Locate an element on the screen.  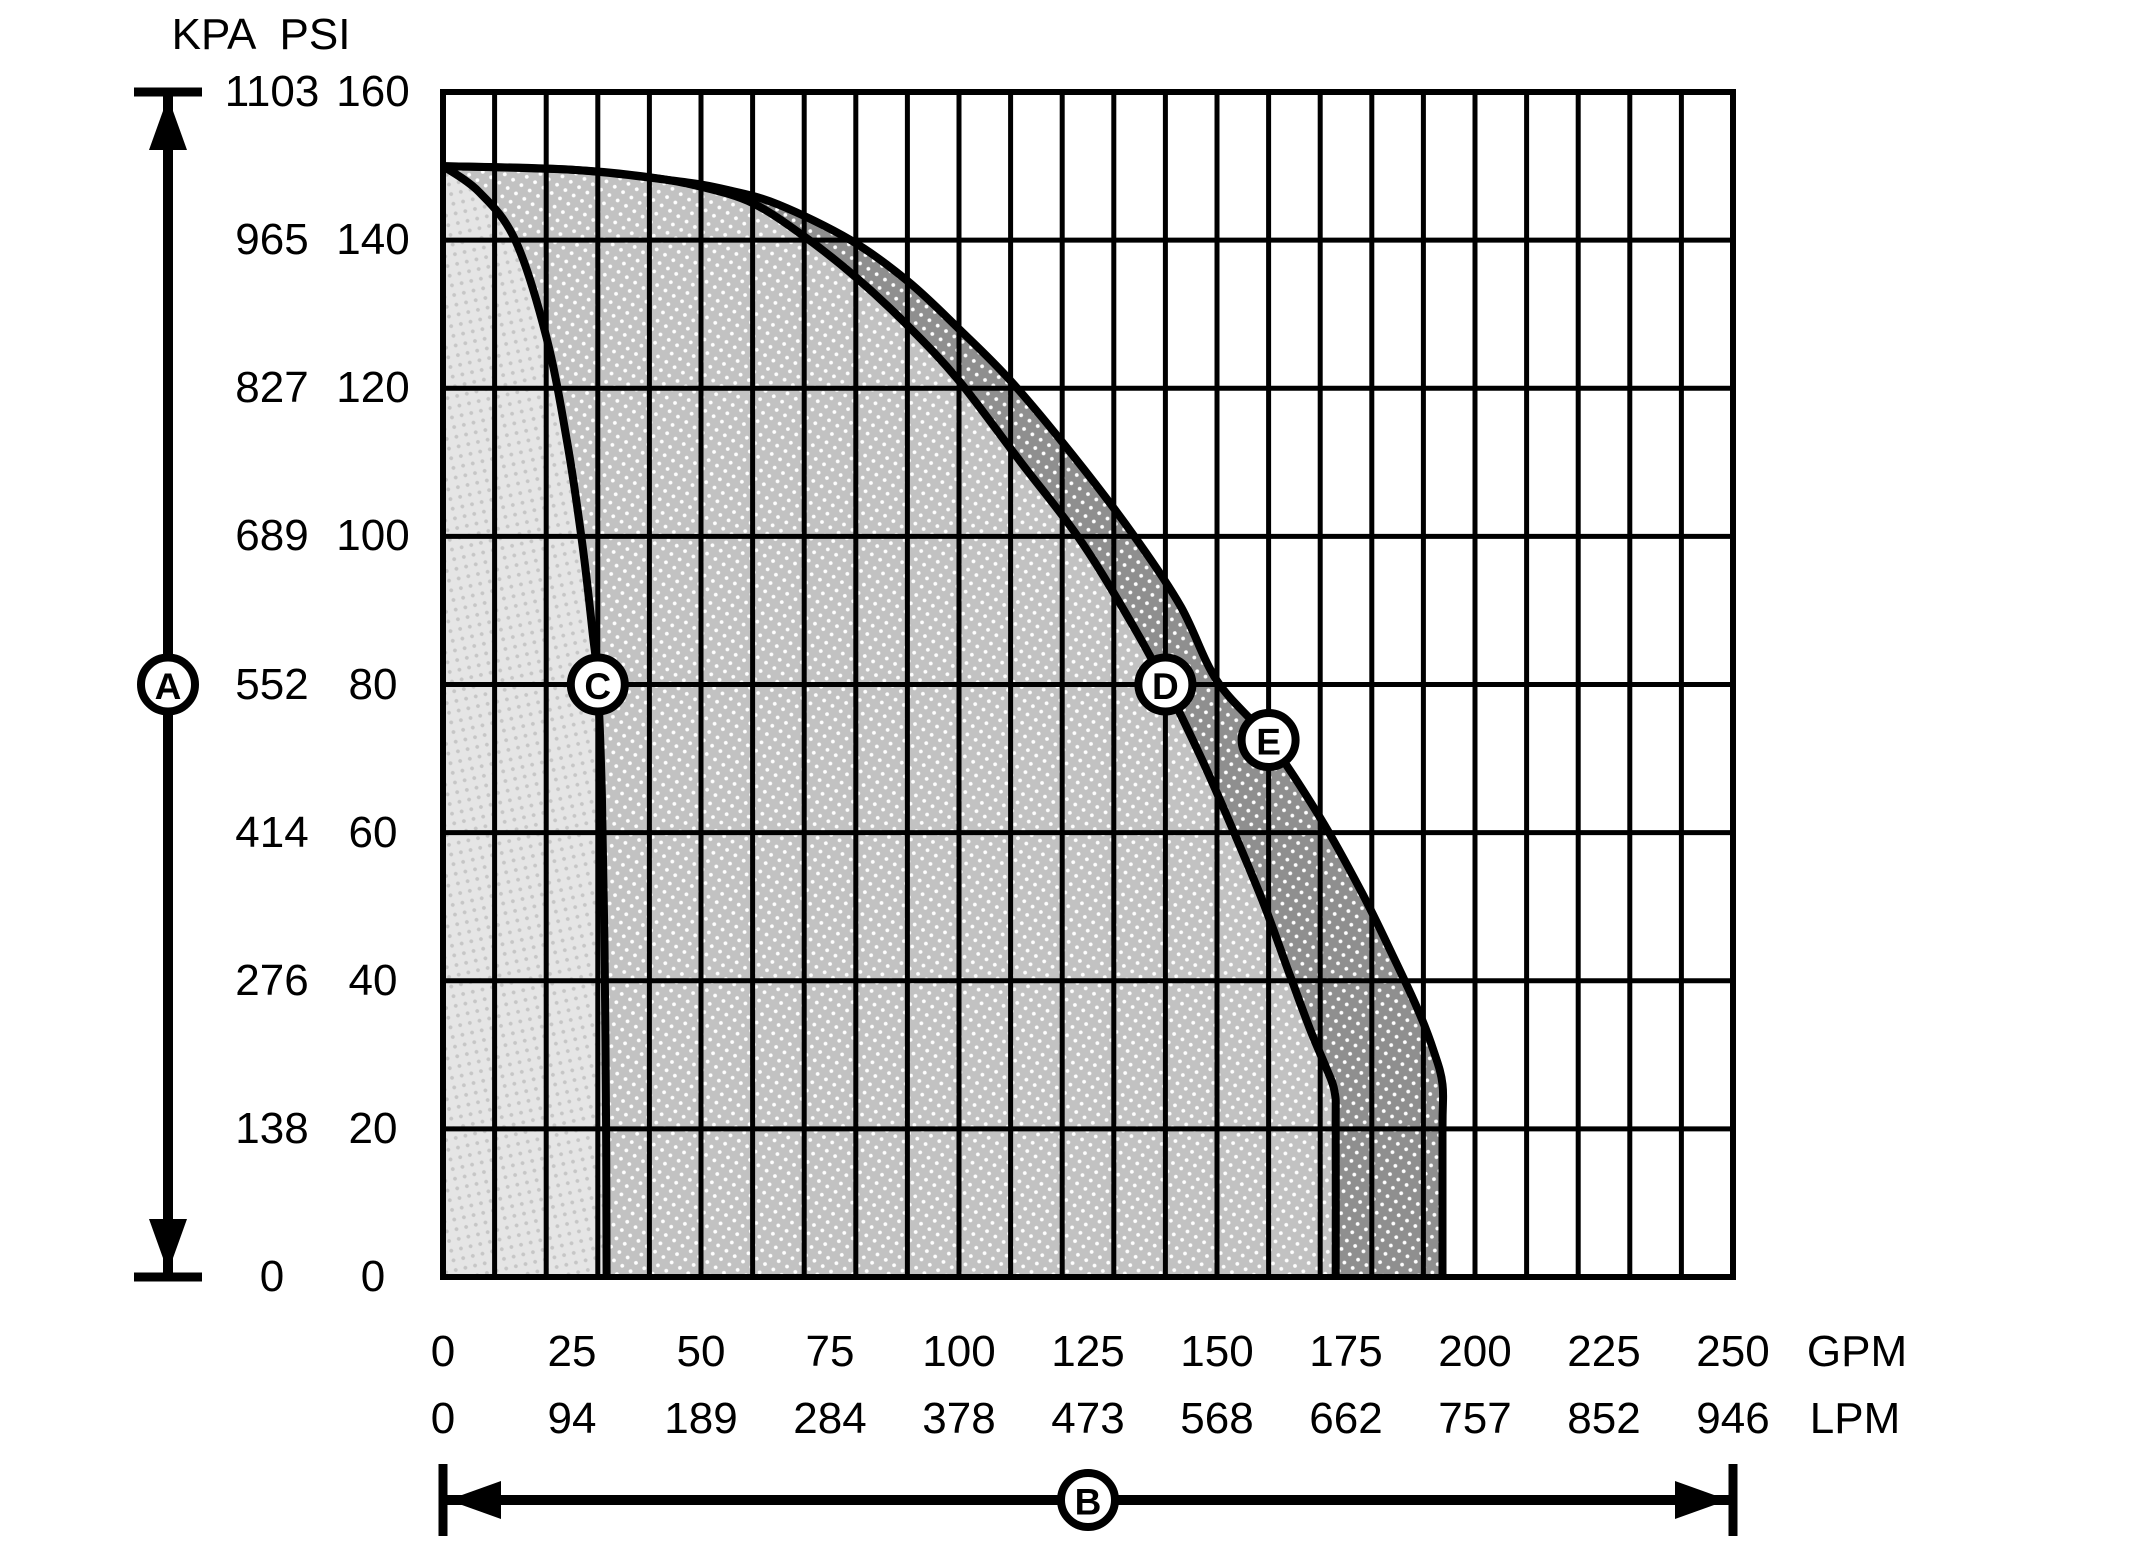
x-tick-gpm: 200 is located at coordinates (1475, 1351).